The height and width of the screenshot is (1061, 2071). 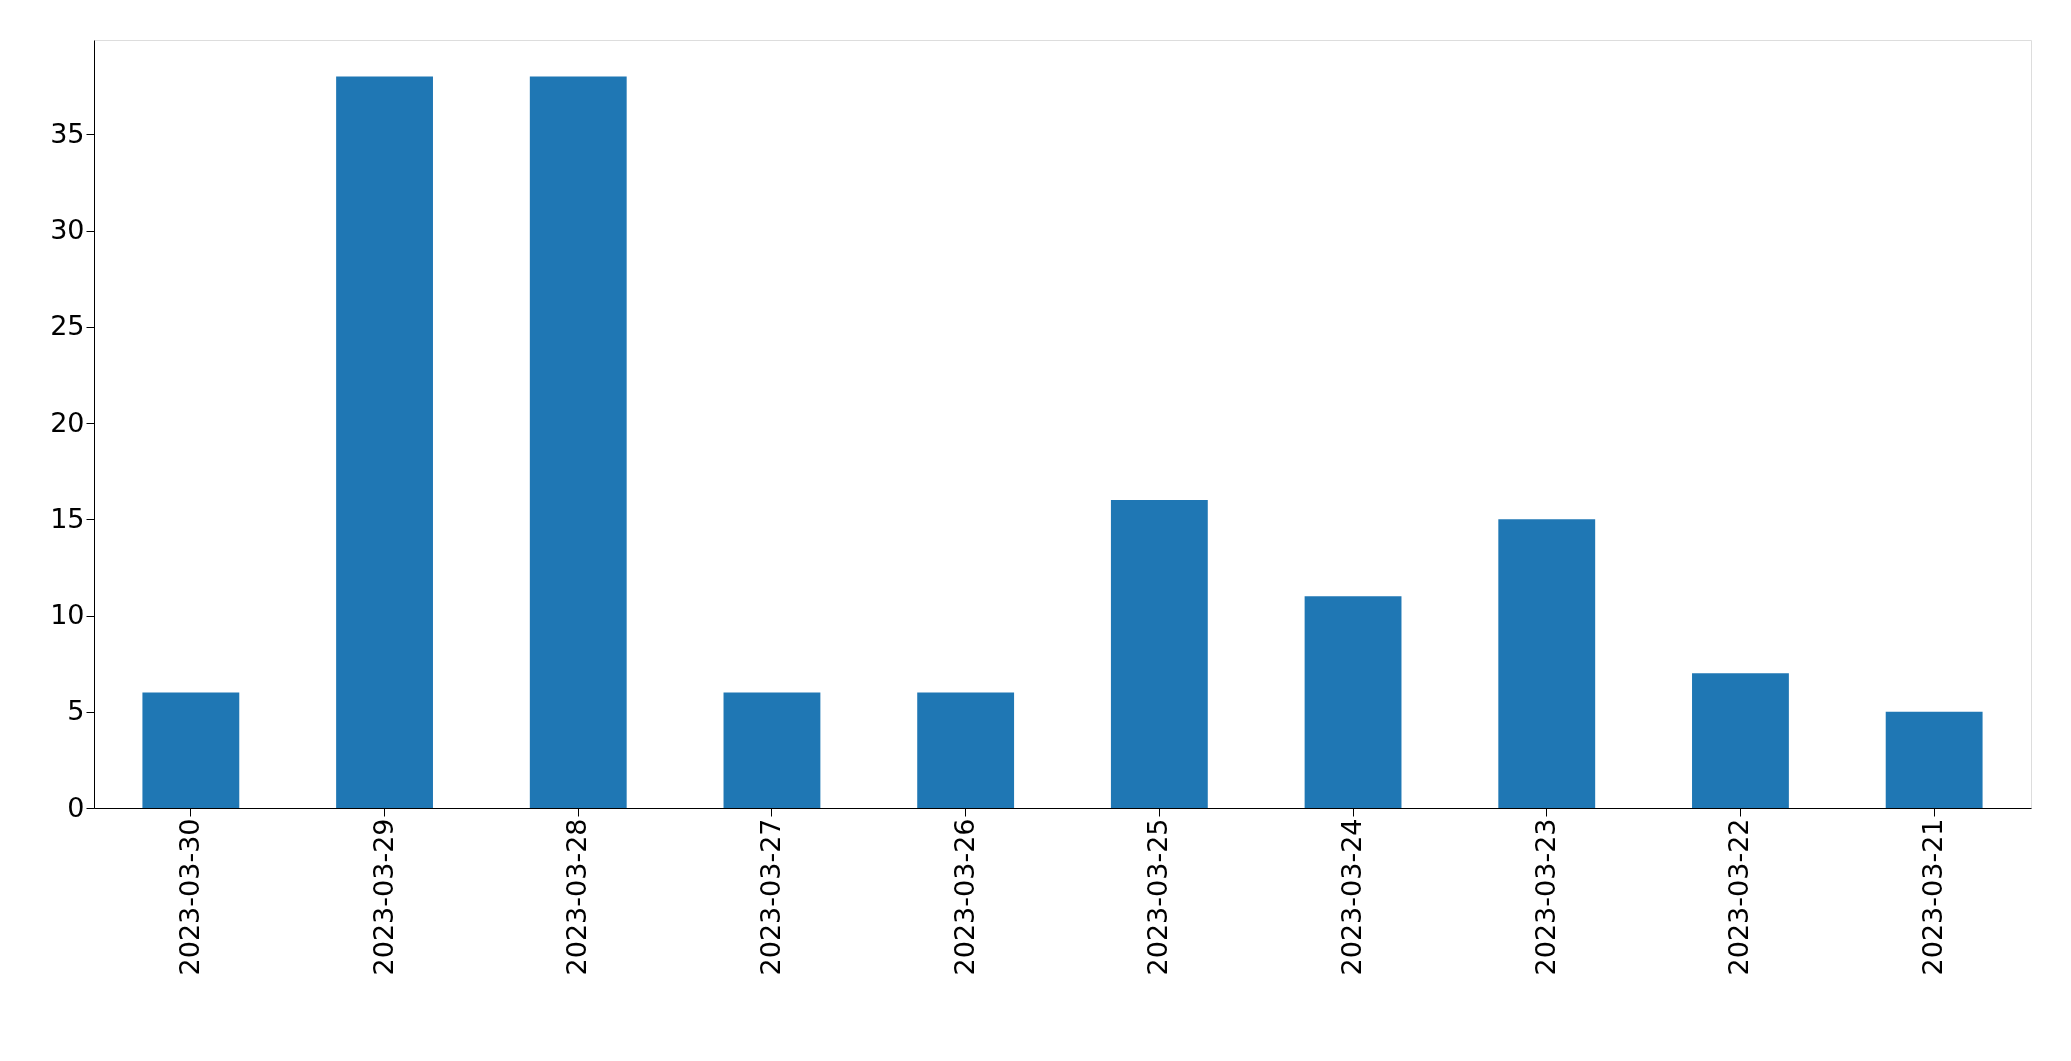 I want to click on y-tick-label: 0, so click(x=76, y=807).